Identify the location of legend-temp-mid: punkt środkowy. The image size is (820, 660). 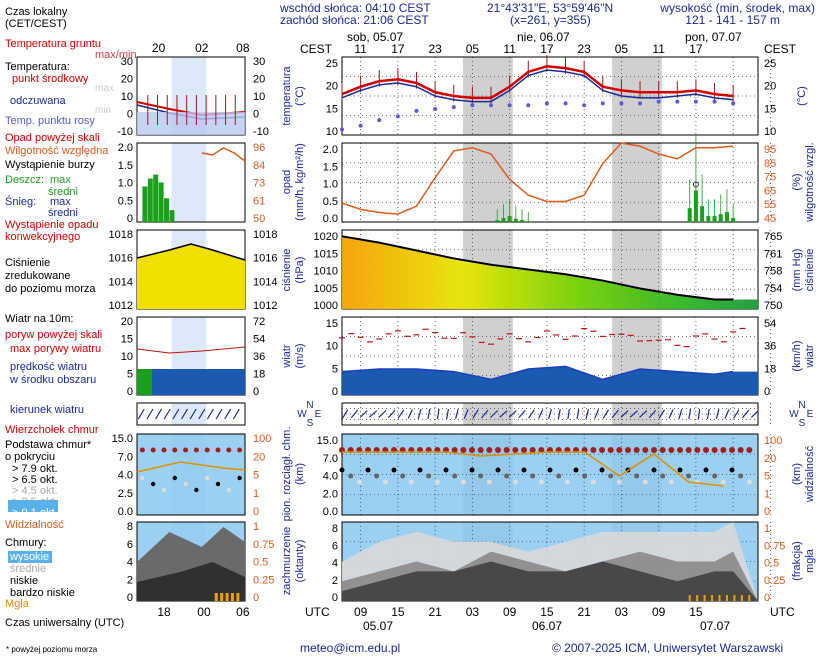
(50, 79).